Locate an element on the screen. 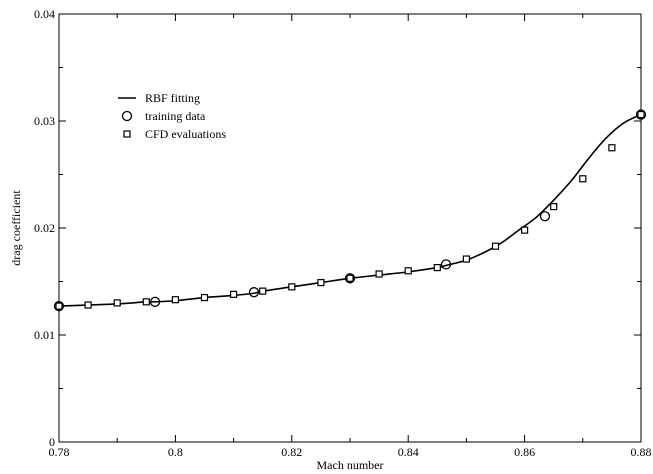 The height and width of the screenshot is (474, 653). x-tick-label: 0.86 is located at coordinates (524, 452).